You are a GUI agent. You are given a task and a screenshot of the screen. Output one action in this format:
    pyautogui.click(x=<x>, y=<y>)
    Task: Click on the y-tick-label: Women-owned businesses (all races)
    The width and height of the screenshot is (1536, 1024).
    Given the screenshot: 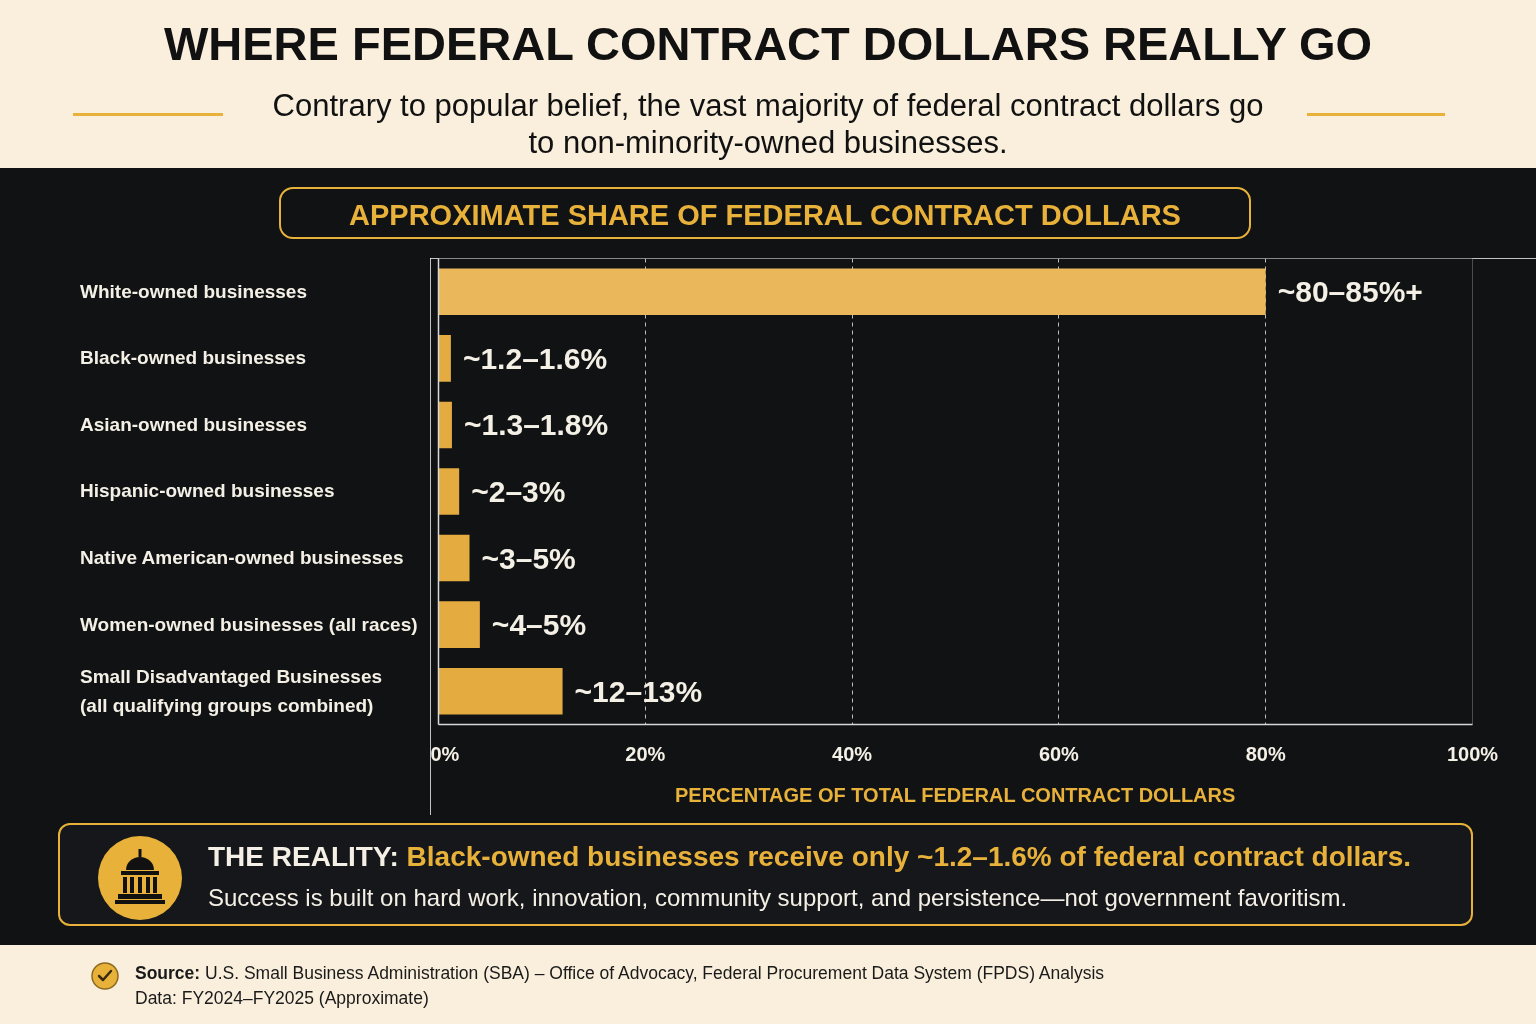 What is the action you would take?
    pyautogui.click(x=249, y=624)
    